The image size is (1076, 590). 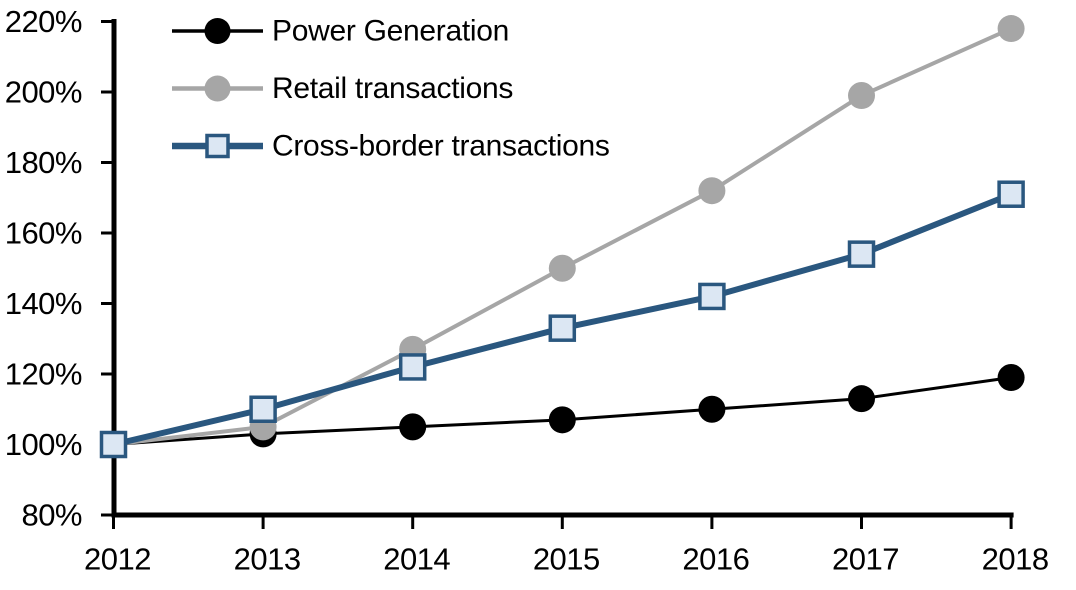 I want to click on y-tick-label: 120%, so click(x=43, y=374).